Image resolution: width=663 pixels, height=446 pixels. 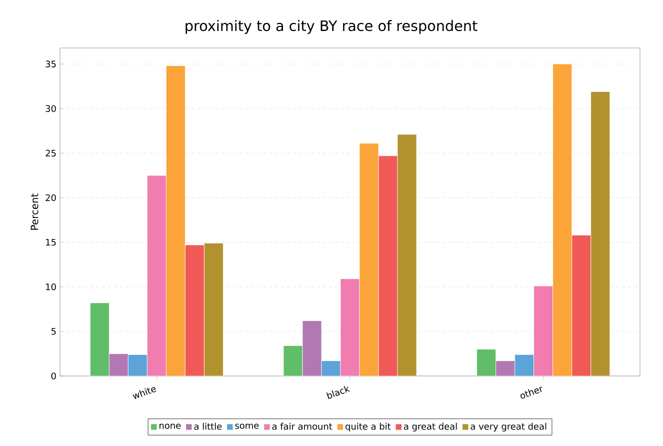 I want to click on legend-label: a fair amount, so click(x=302, y=426).